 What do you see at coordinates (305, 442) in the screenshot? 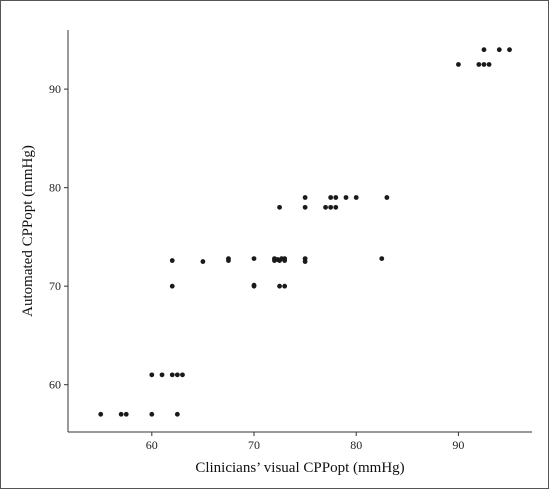
I see `x-ticks: 60 70 80 90` at bounding box center [305, 442].